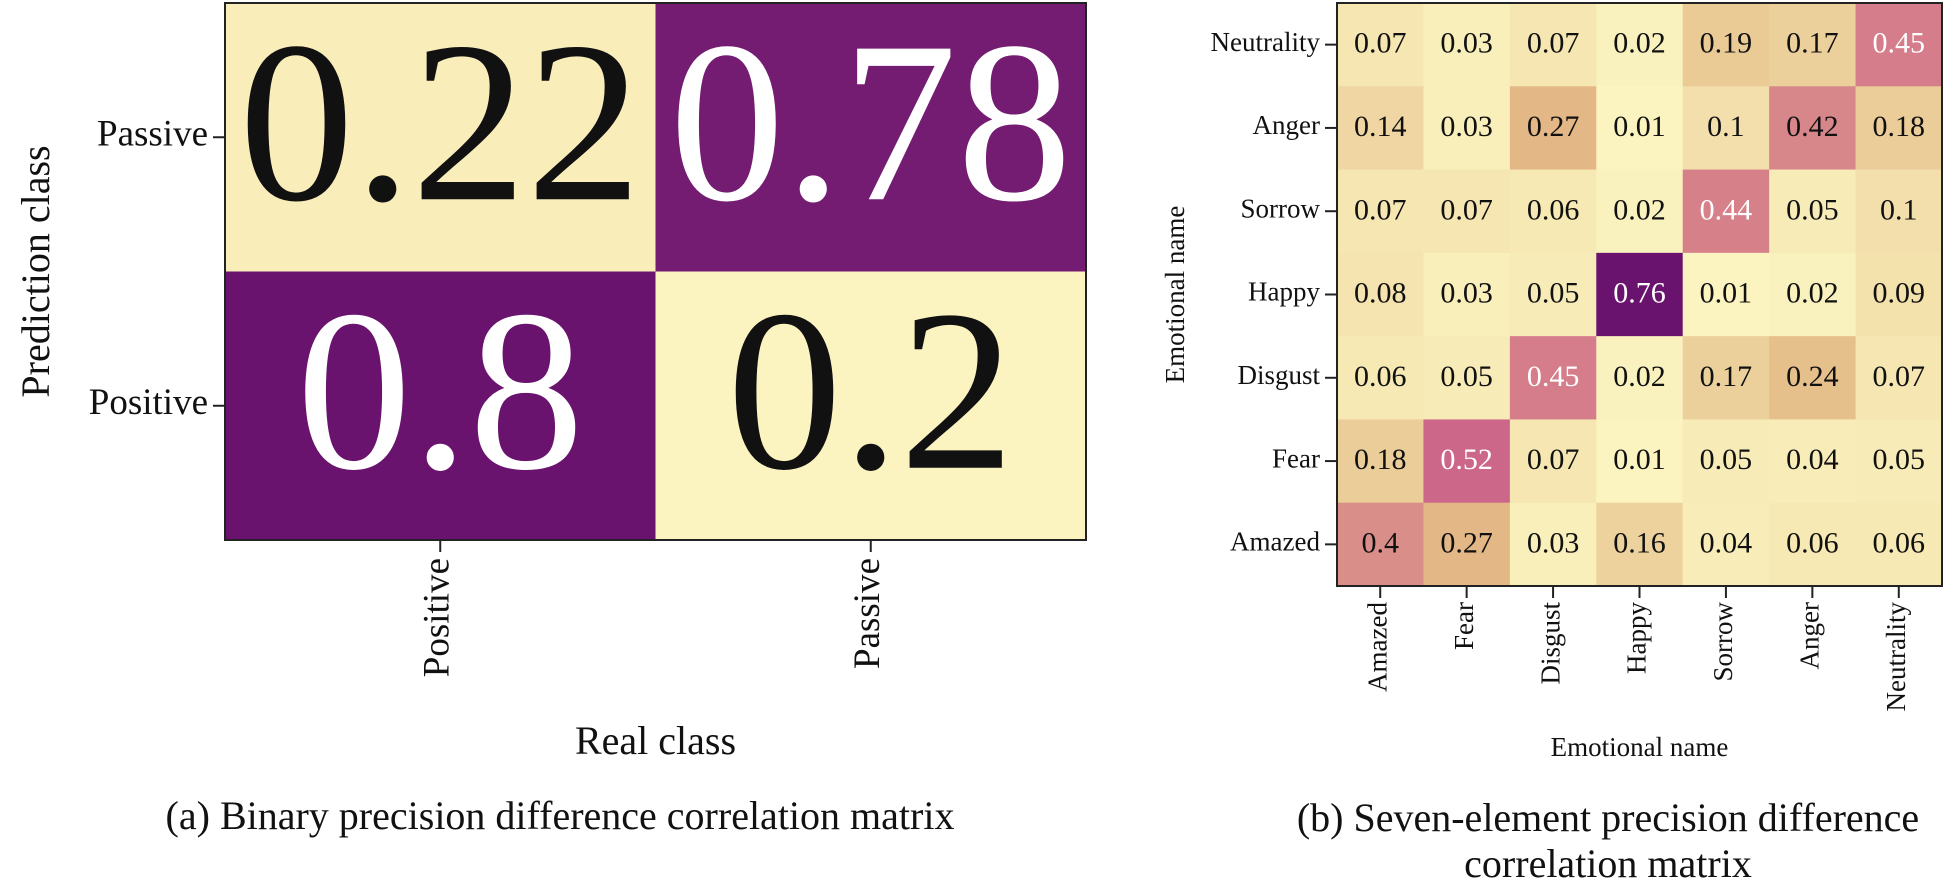 This screenshot has width=1946, height=889. I want to click on caption: (b) Seven-element precision difference, so click(1608, 817).